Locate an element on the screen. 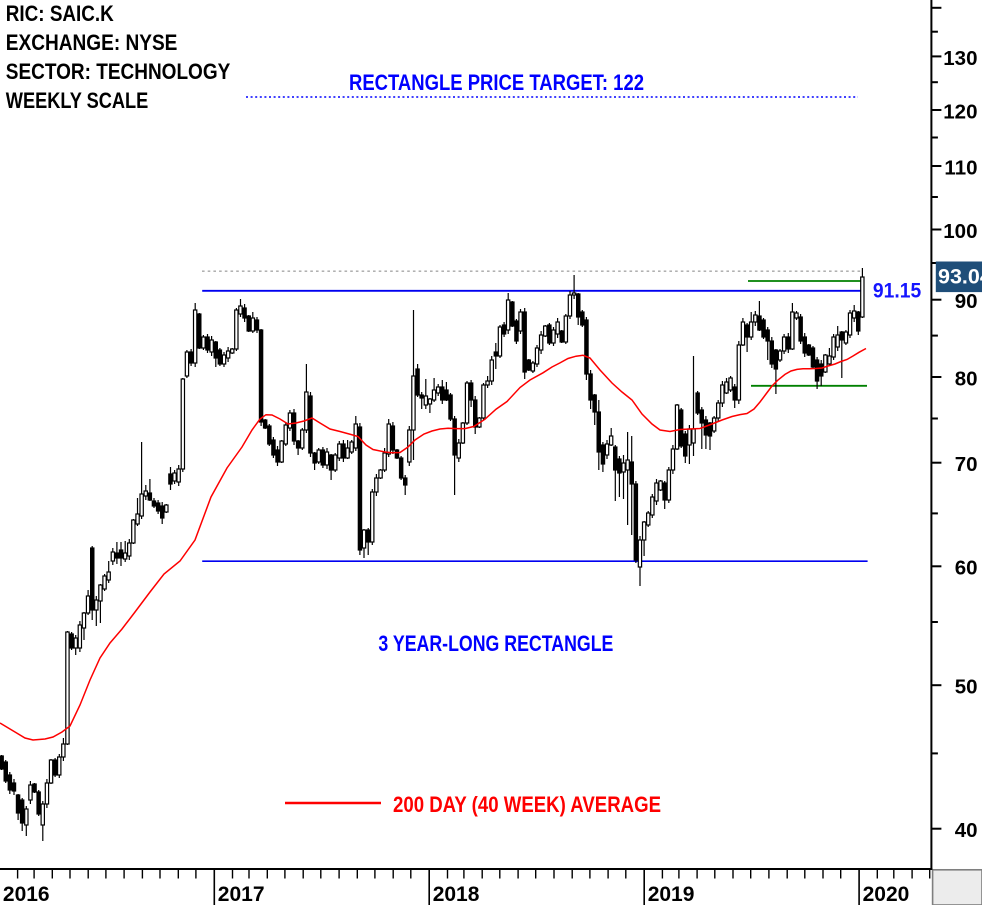 The image size is (982, 910). svg-text: WEEKLY SCALE is located at coordinates (77, 100).